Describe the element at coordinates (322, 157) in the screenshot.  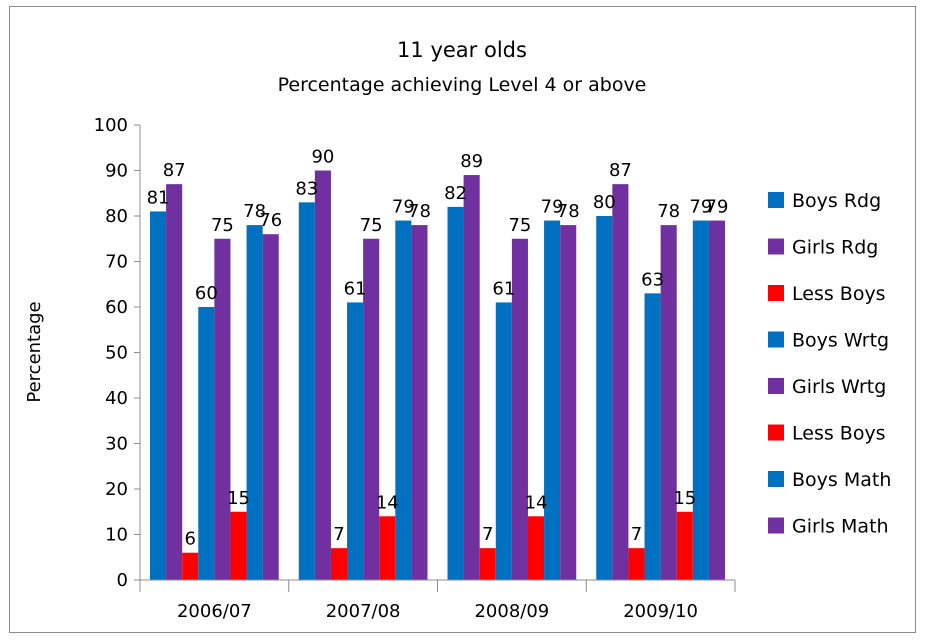
I see `data-label: 90` at that location.